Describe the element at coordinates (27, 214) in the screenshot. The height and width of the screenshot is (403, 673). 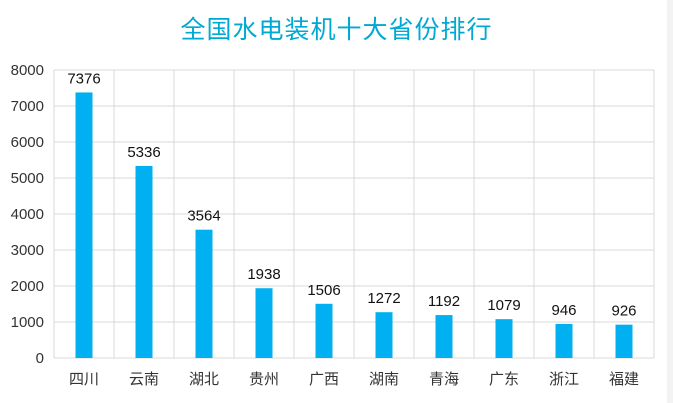
I see `y-tick-label: 4000` at that location.